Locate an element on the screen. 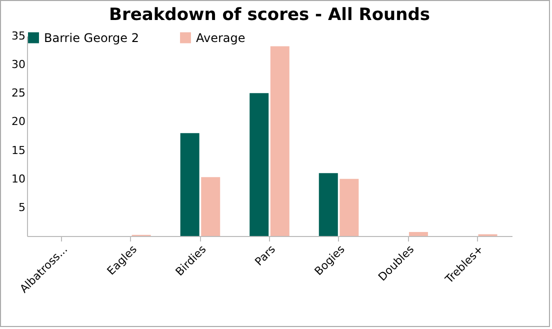 The height and width of the screenshot is (329, 552). y-tick-label: 35 is located at coordinates (19, 36).